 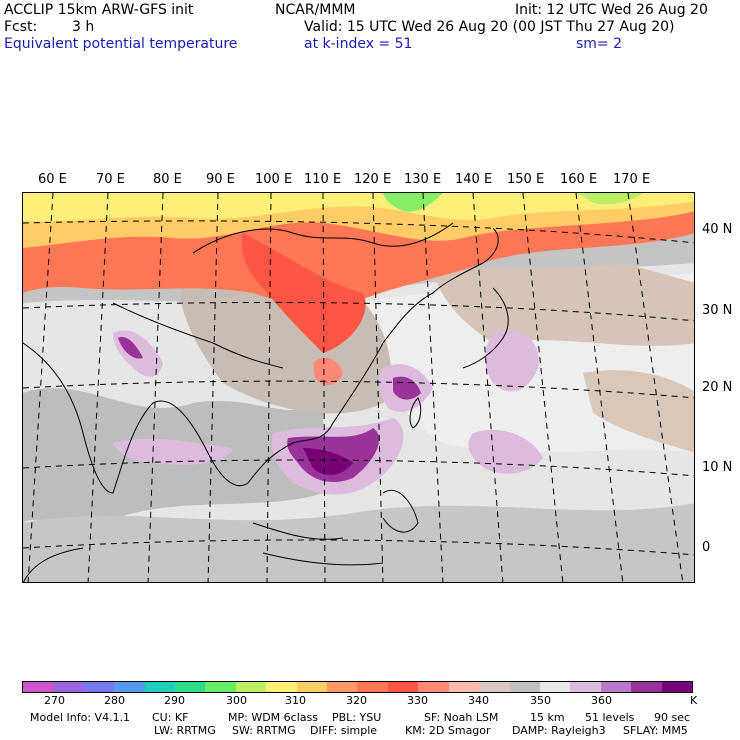 What do you see at coordinates (274, 179) in the screenshot?
I see `lon-label: 100 E` at bounding box center [274, 179].